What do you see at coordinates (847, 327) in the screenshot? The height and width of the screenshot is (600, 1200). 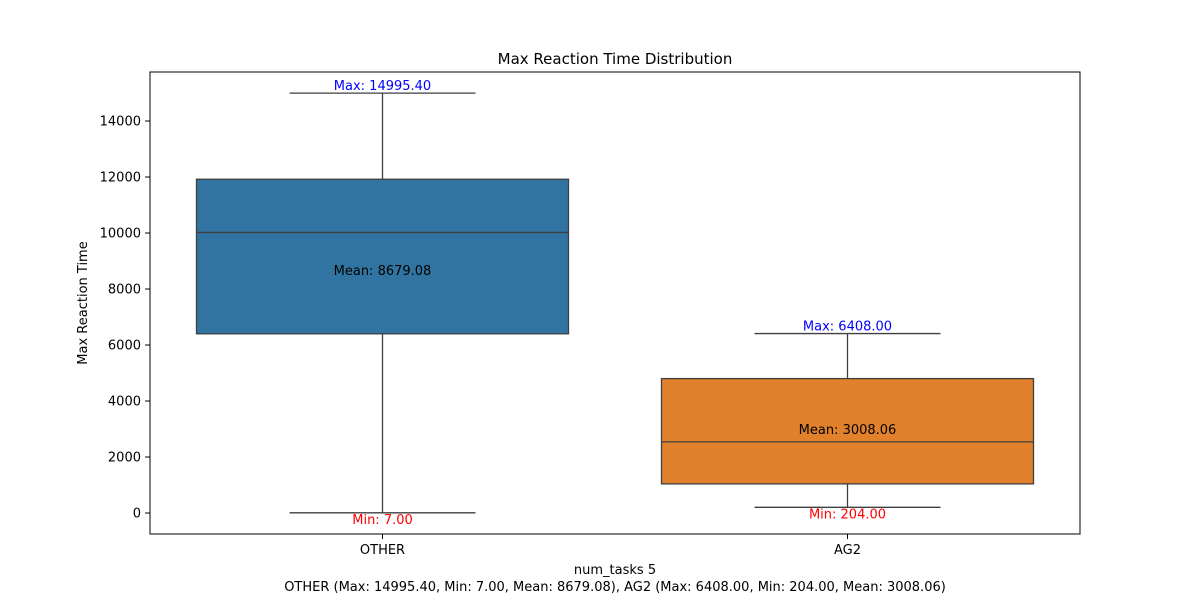 I see `max-label: Max: 6408.00` at bounding box center [847, 327].